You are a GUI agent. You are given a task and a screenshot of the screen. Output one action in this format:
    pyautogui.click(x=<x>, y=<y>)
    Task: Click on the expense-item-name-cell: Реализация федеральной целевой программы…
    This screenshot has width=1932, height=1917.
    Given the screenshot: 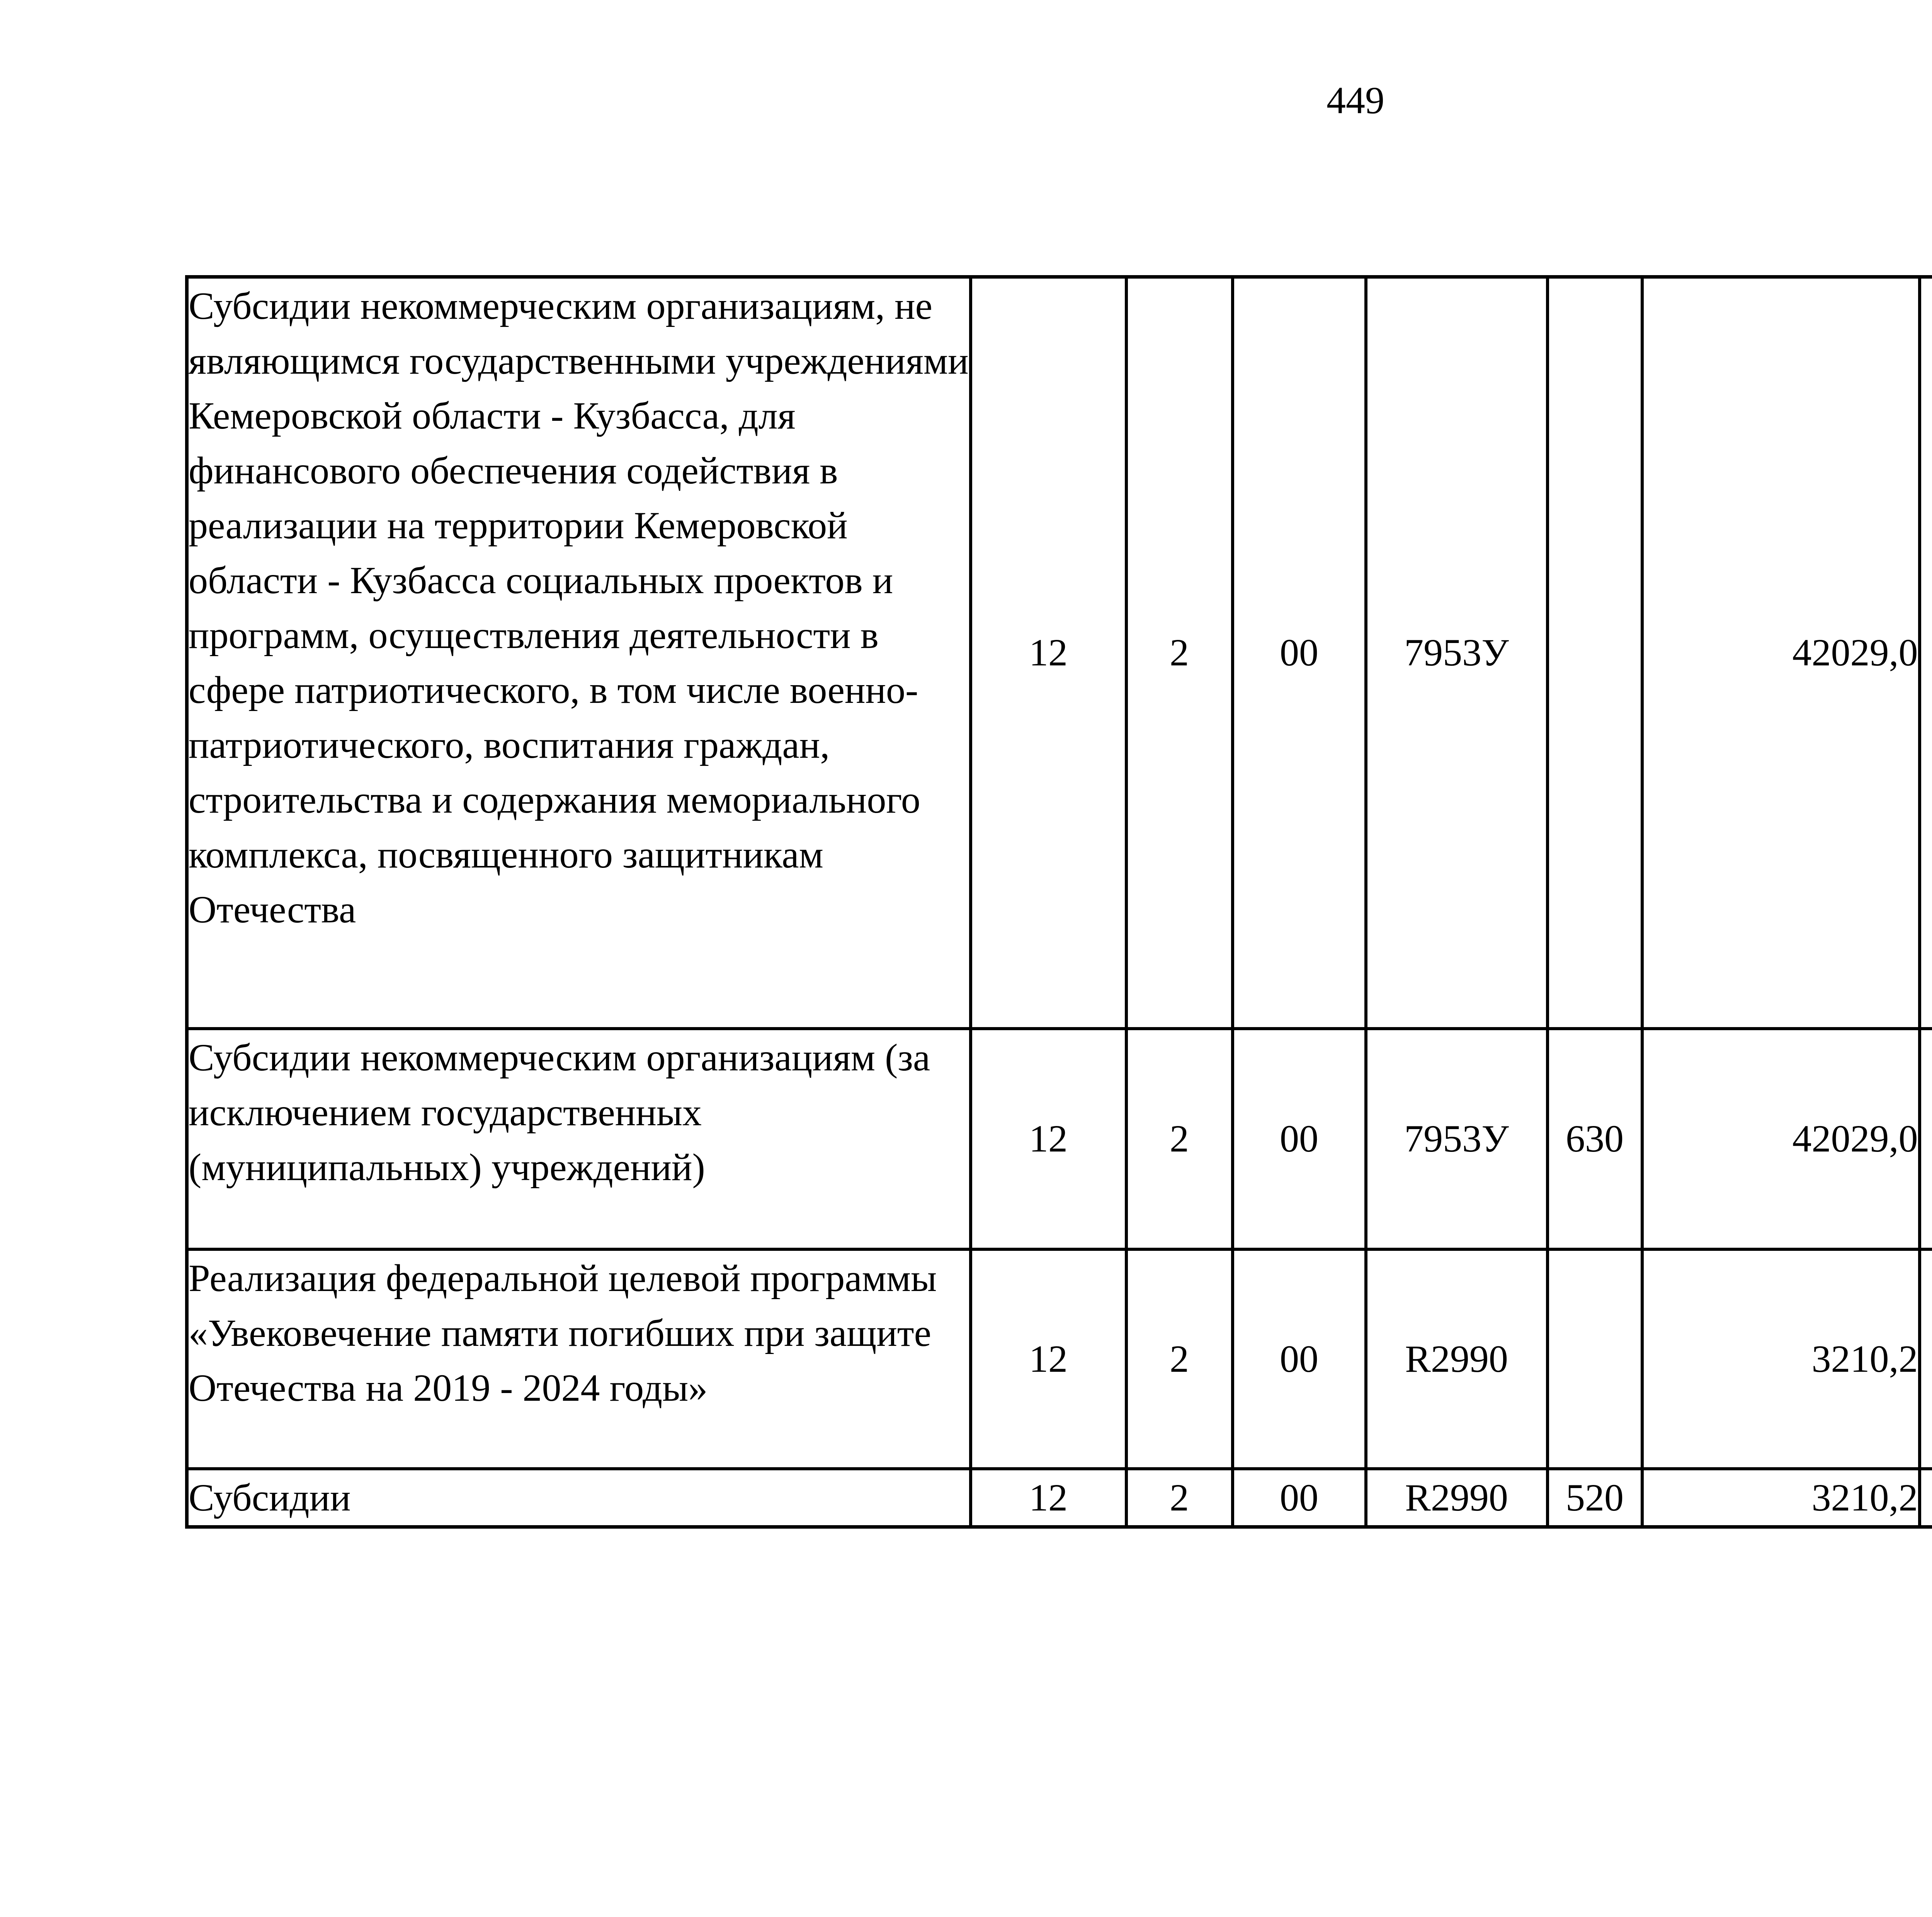 What is the action you would take?
    pyautogui.click(x=578, y=1359)
    